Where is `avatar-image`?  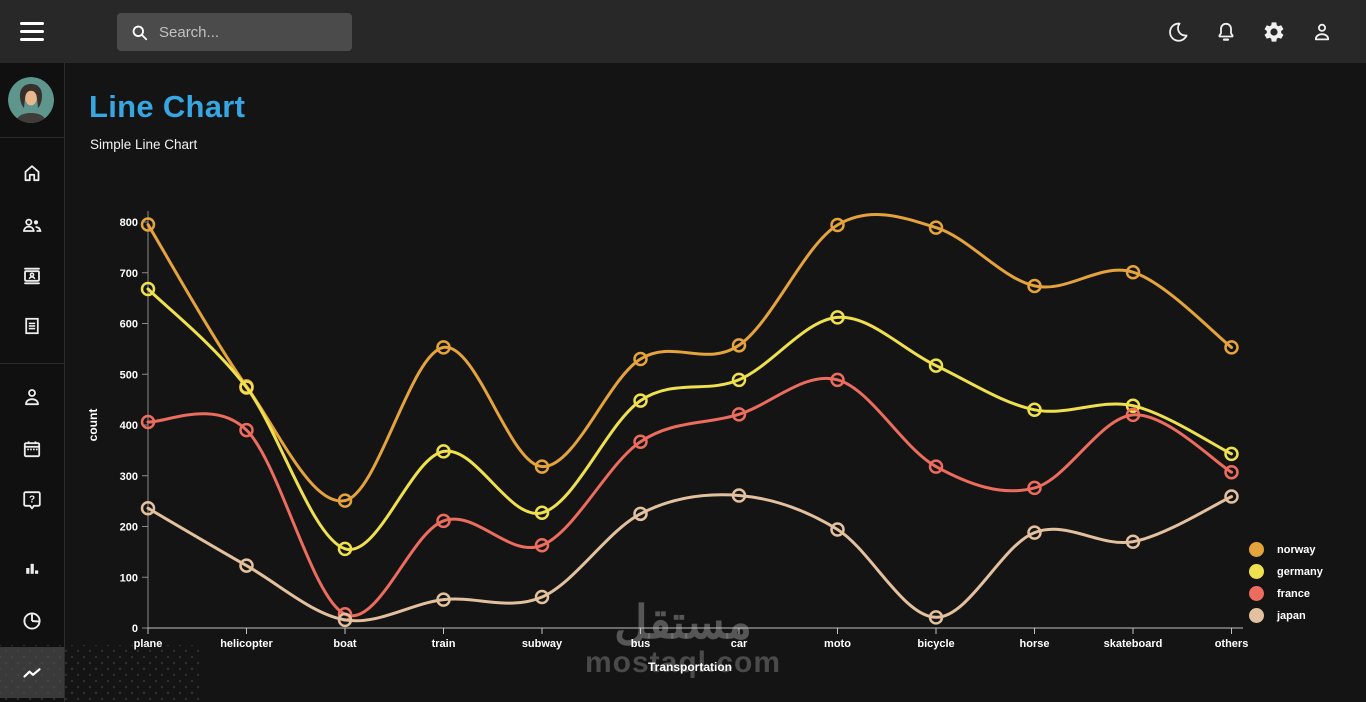
avatar-image is located at coordinates (31, 100).